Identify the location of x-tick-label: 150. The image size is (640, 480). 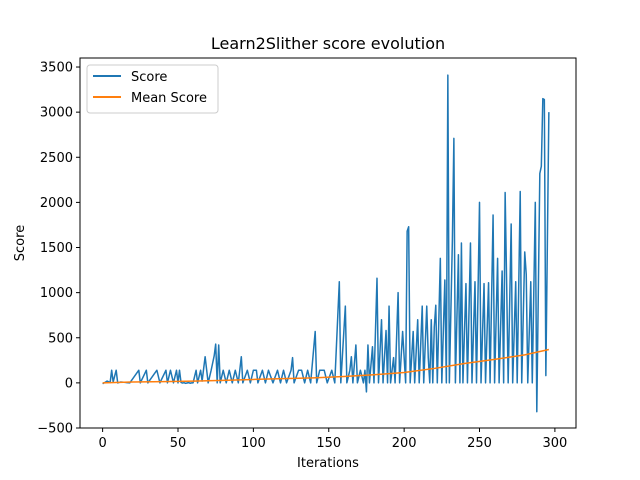
(328, 443).